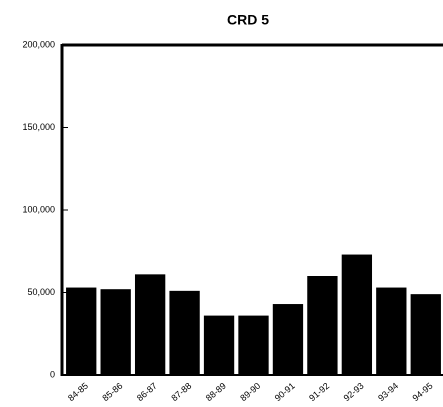 The image size is (443, 407). What do you see at coordinates (285, 392) in the screenshot?
I see `x-tick-label: 90-91` at bounding box center [285, 392].